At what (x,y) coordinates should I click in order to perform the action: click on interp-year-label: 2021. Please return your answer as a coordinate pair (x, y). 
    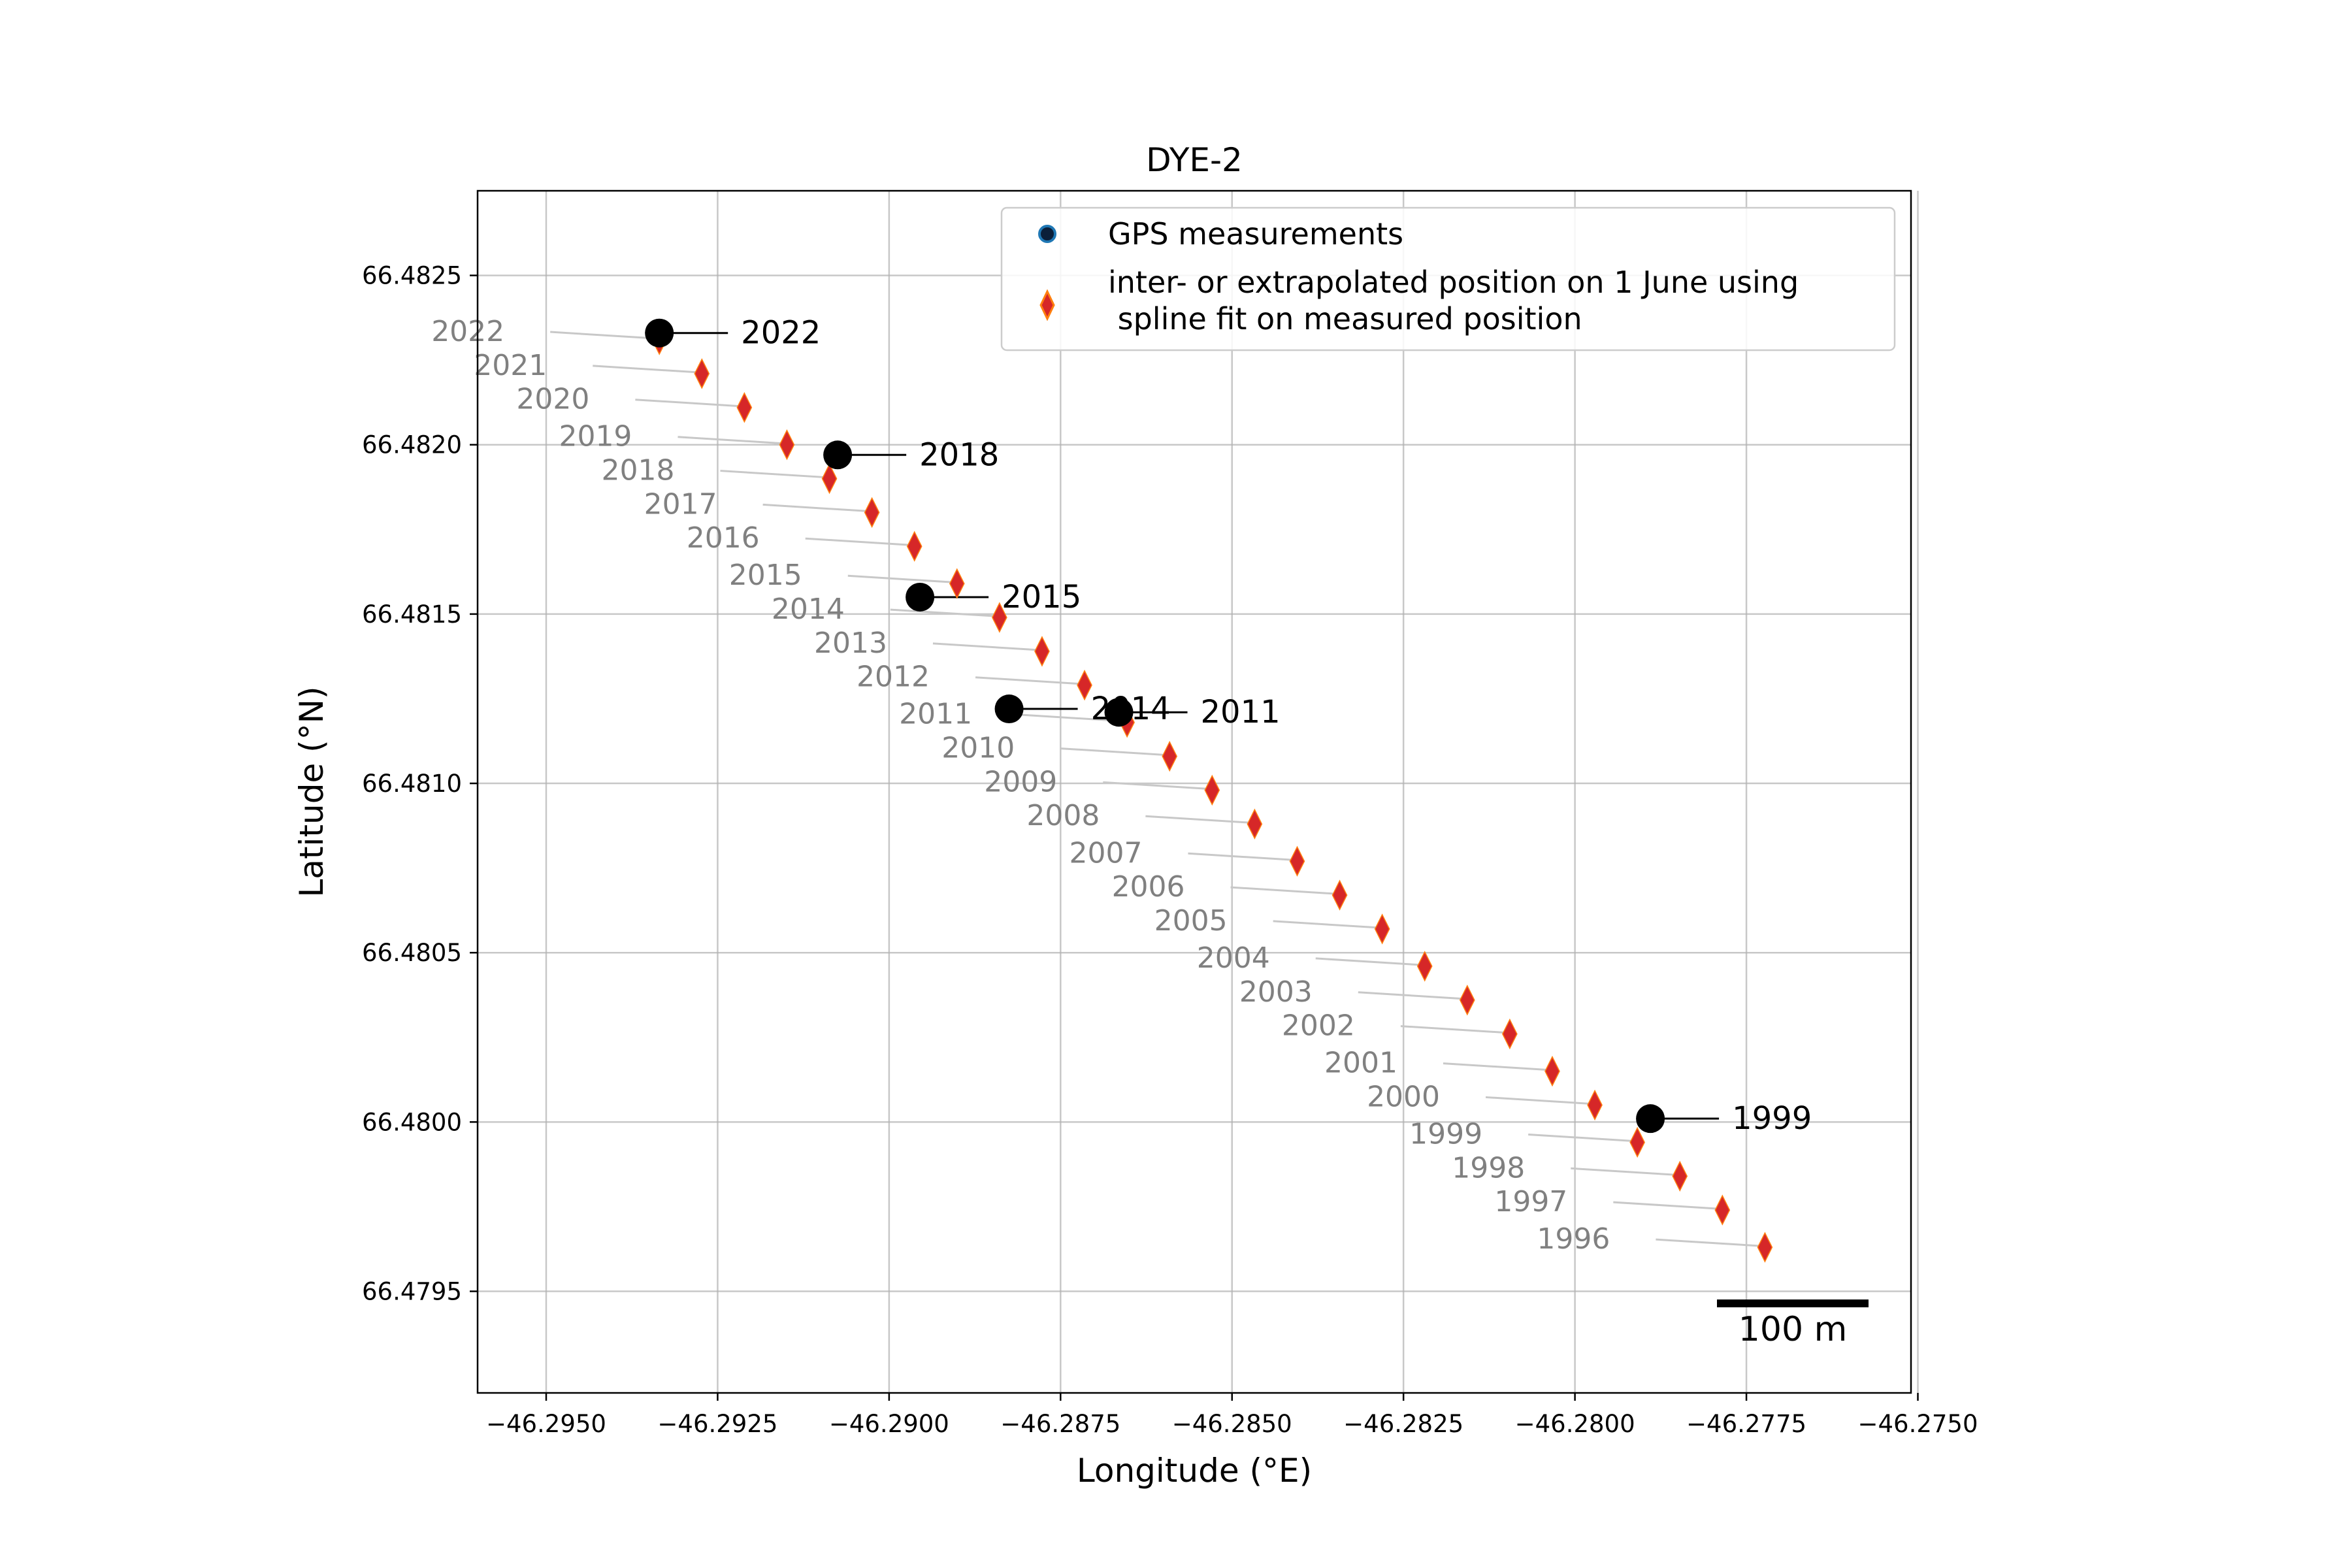
    Looking at the image, I should click on (510, 365).